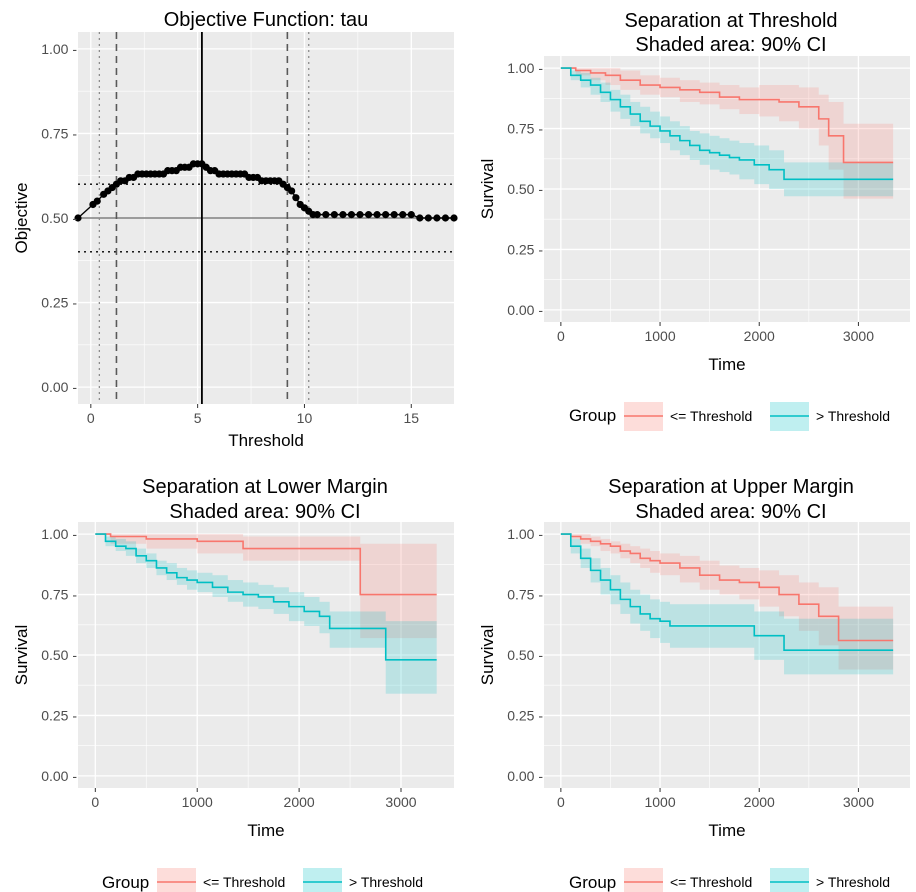  What do you see at coordinates (266, 440) in the screenshot?
I see `objective-x-axis-title: Threshold` at bounding box center [266, 440].